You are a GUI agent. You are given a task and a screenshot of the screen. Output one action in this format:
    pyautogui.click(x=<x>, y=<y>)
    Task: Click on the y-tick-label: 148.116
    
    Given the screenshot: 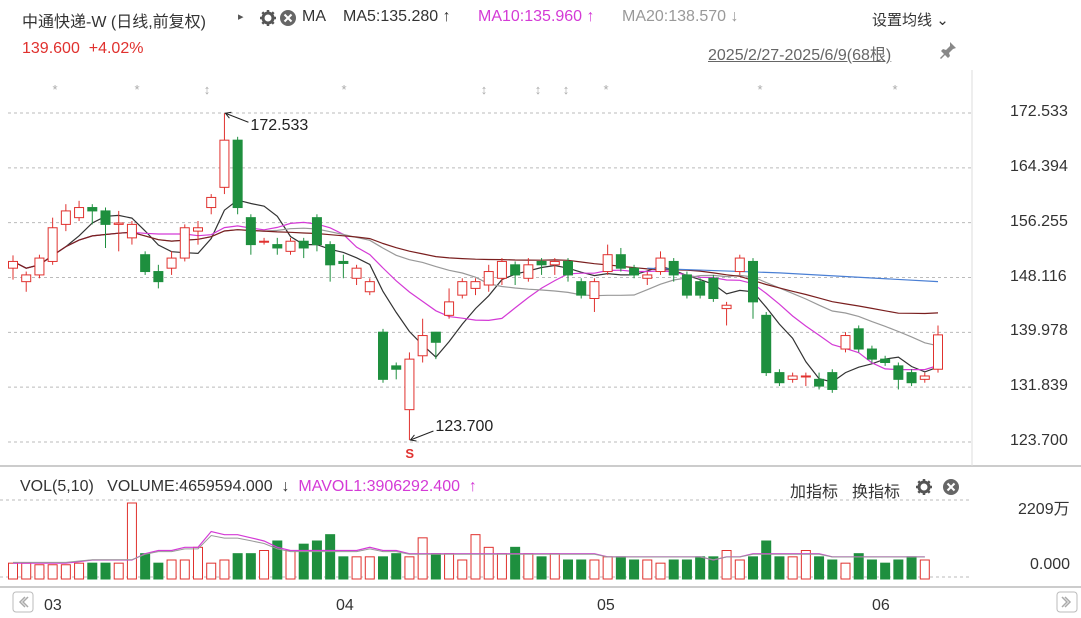 What is the action you would take?
    pyautogui.click(x=1038, y=276)
    